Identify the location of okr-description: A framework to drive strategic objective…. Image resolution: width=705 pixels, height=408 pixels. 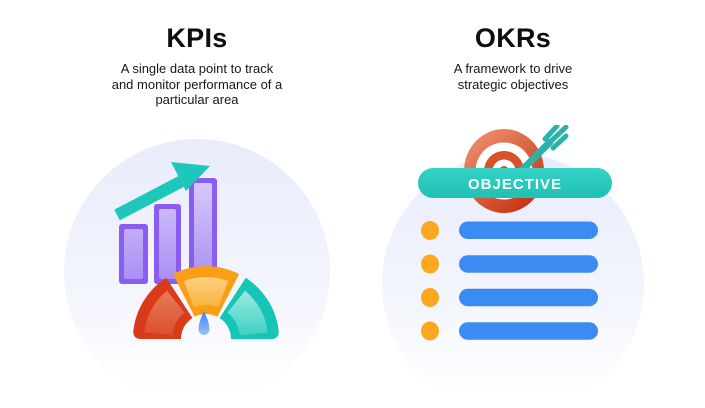
(513, 76).